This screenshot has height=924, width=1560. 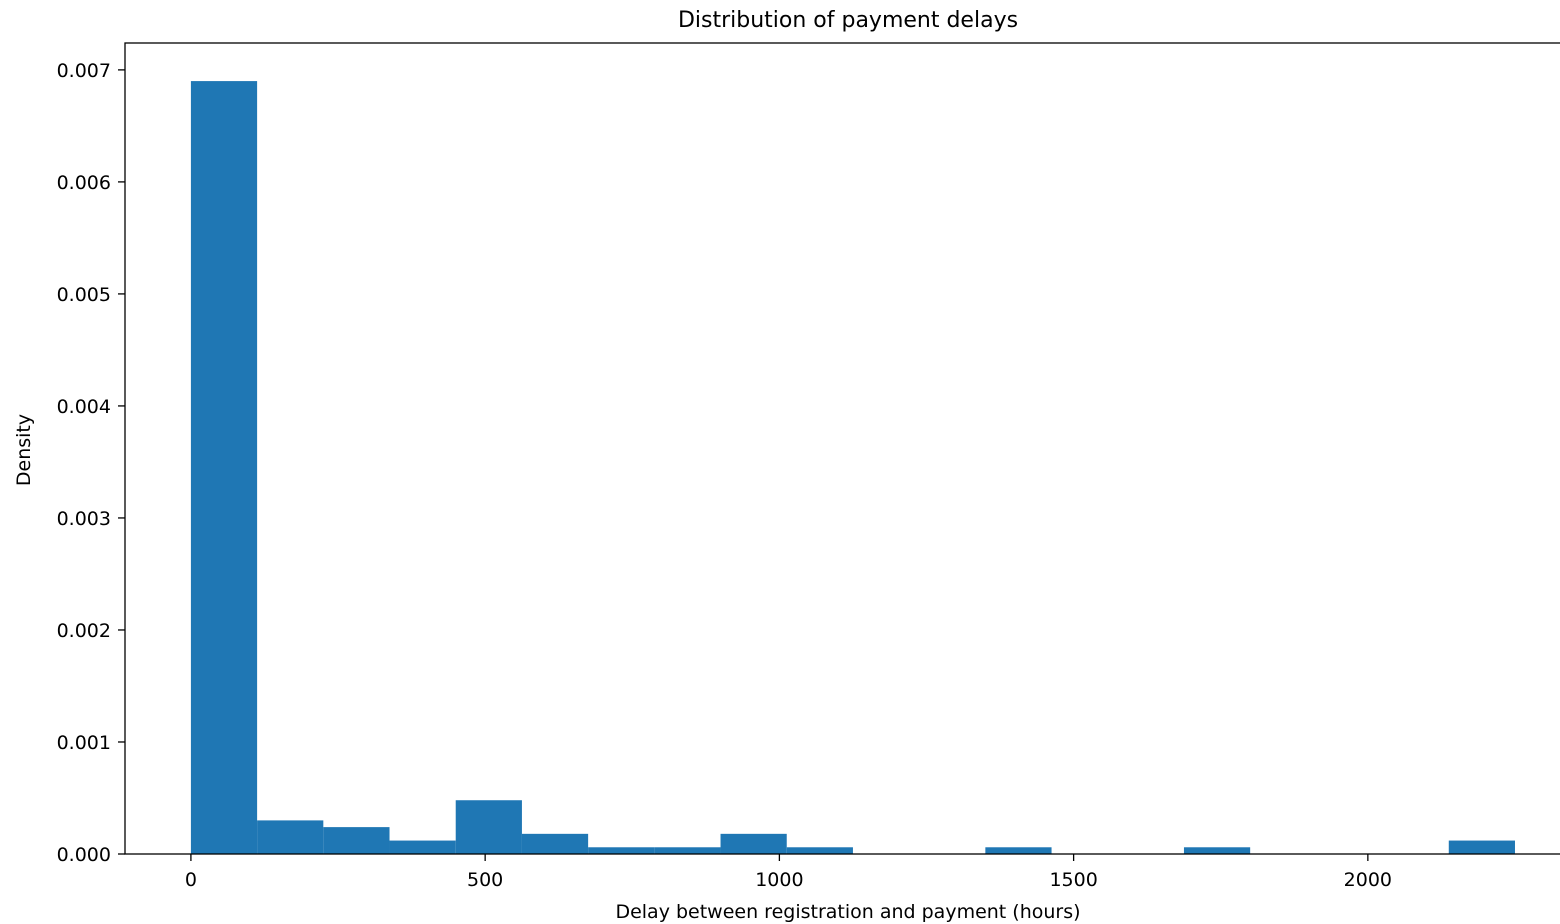 What do you see at coordinates (84, 295) in the screenshot?
I see `y-tick-label: 0.005` at bounding box center [84, 295].